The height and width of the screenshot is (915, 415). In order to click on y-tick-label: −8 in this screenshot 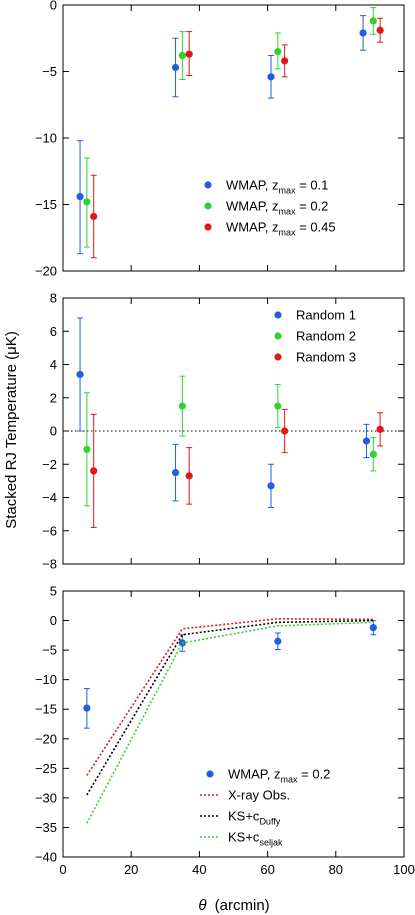, I will do `click(49, 564)`.